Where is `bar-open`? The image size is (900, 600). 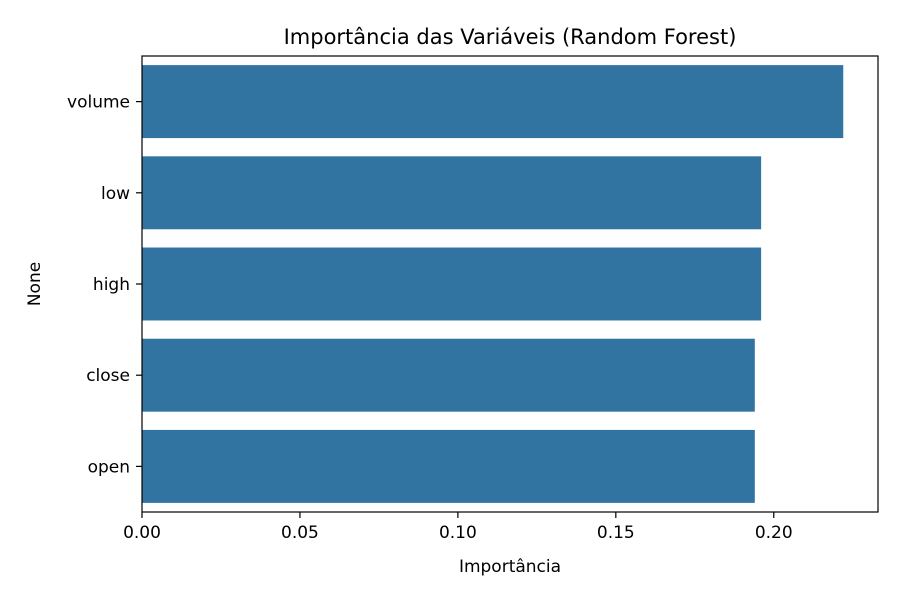
bar-open is located at coordinates (448, 466).